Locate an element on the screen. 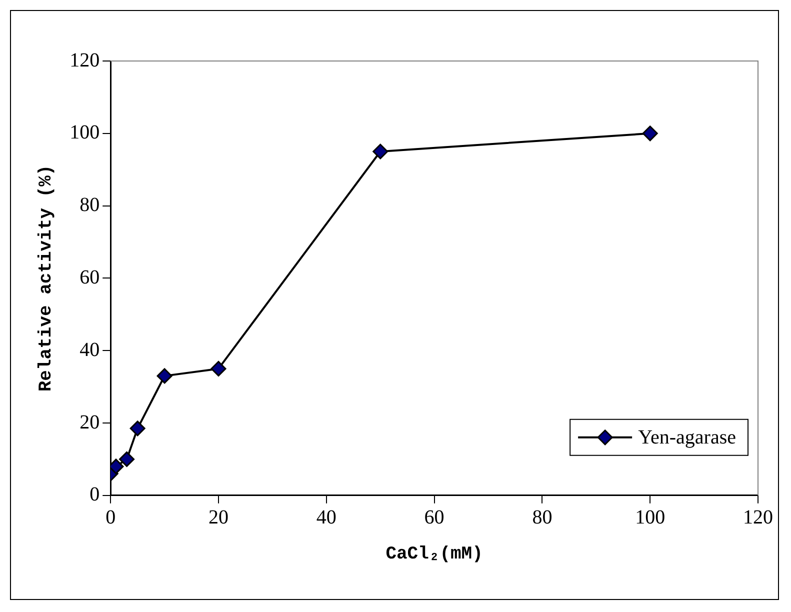 This screenshot has width=791, height=612. x-tick-label: 80 is located at coordinates (542, 517).